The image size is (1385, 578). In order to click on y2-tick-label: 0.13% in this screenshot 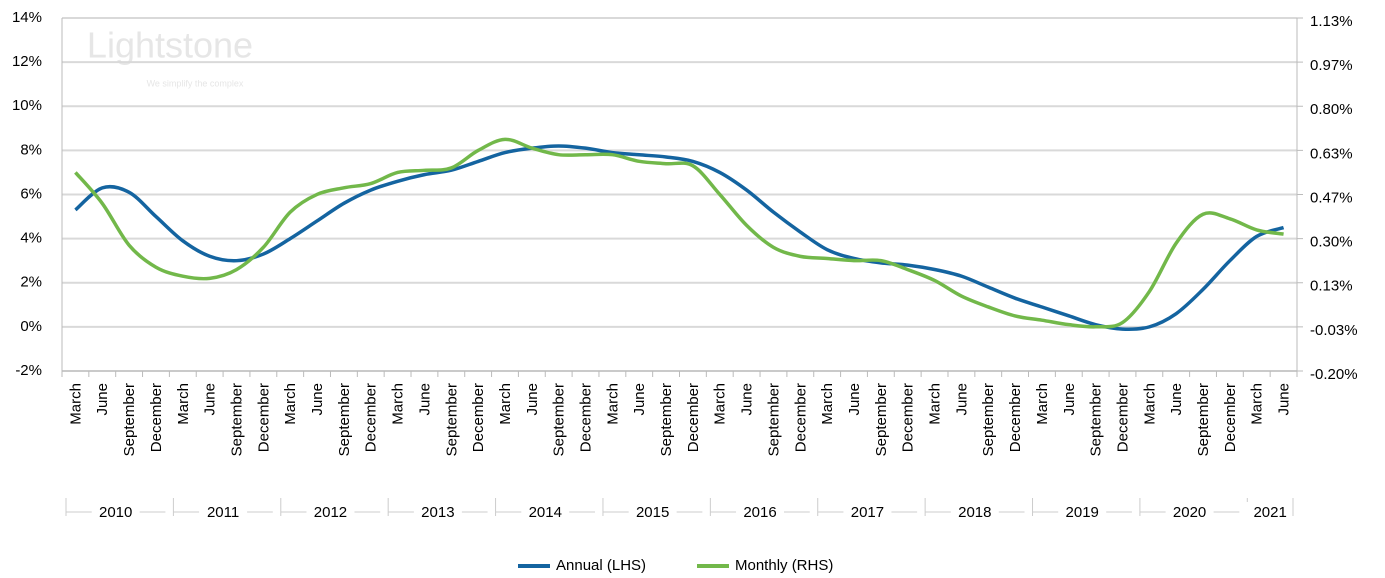, I will do `click(1331, 286)`.